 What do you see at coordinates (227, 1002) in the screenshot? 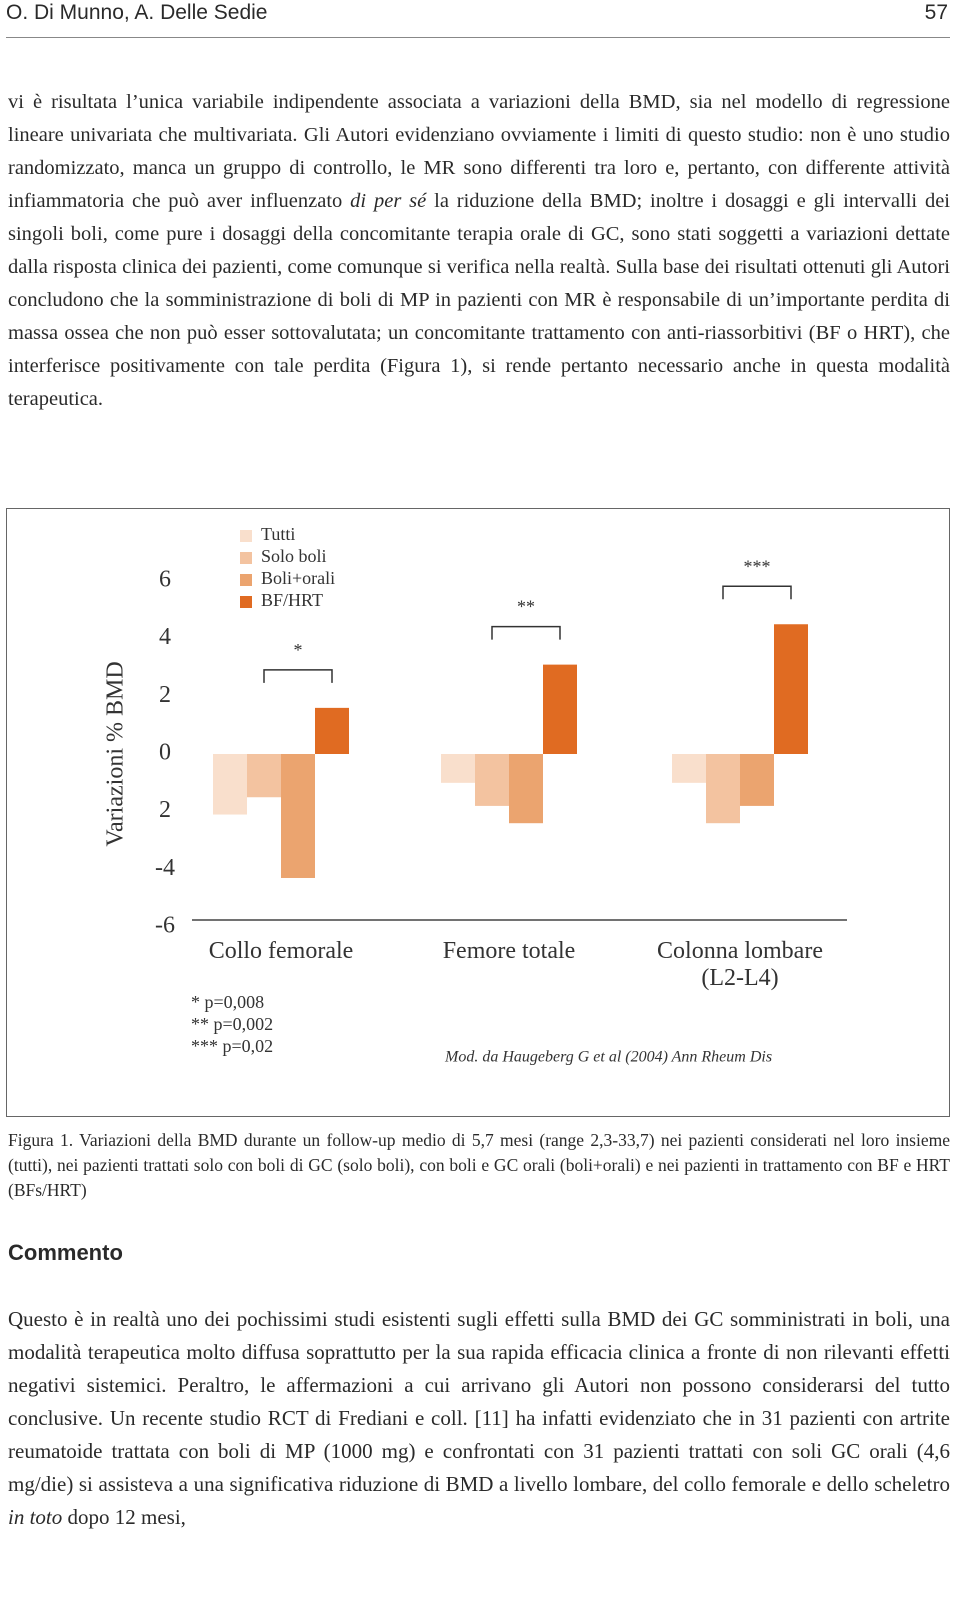
I see `footnote: * p=0,008` at bounding box center [227, 1002].